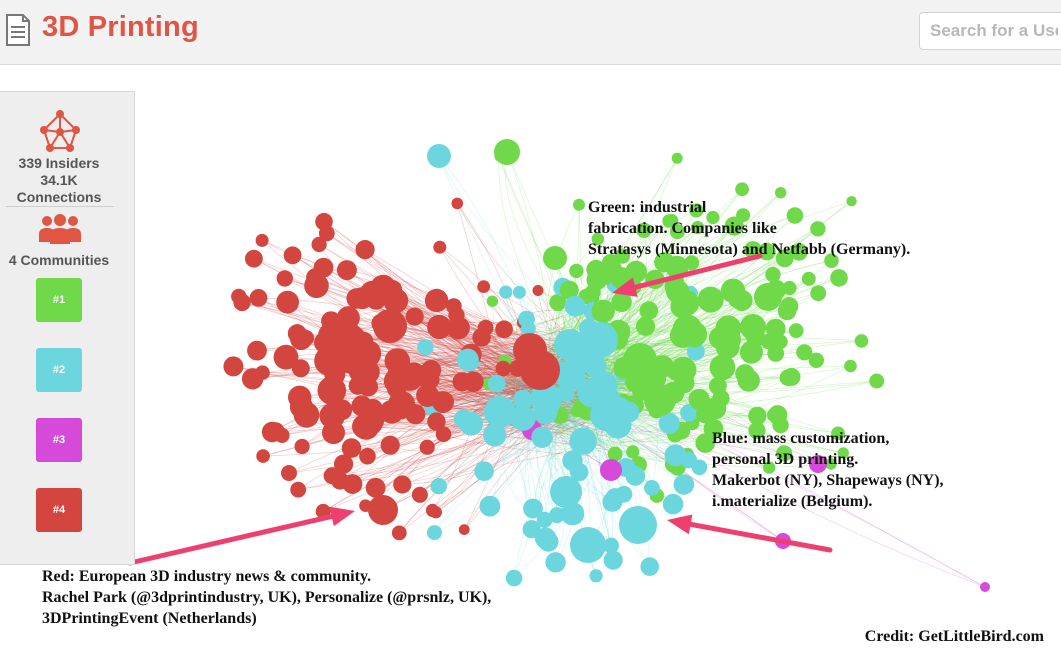  I want to click on community-3-button: #3, so click(59, 440).